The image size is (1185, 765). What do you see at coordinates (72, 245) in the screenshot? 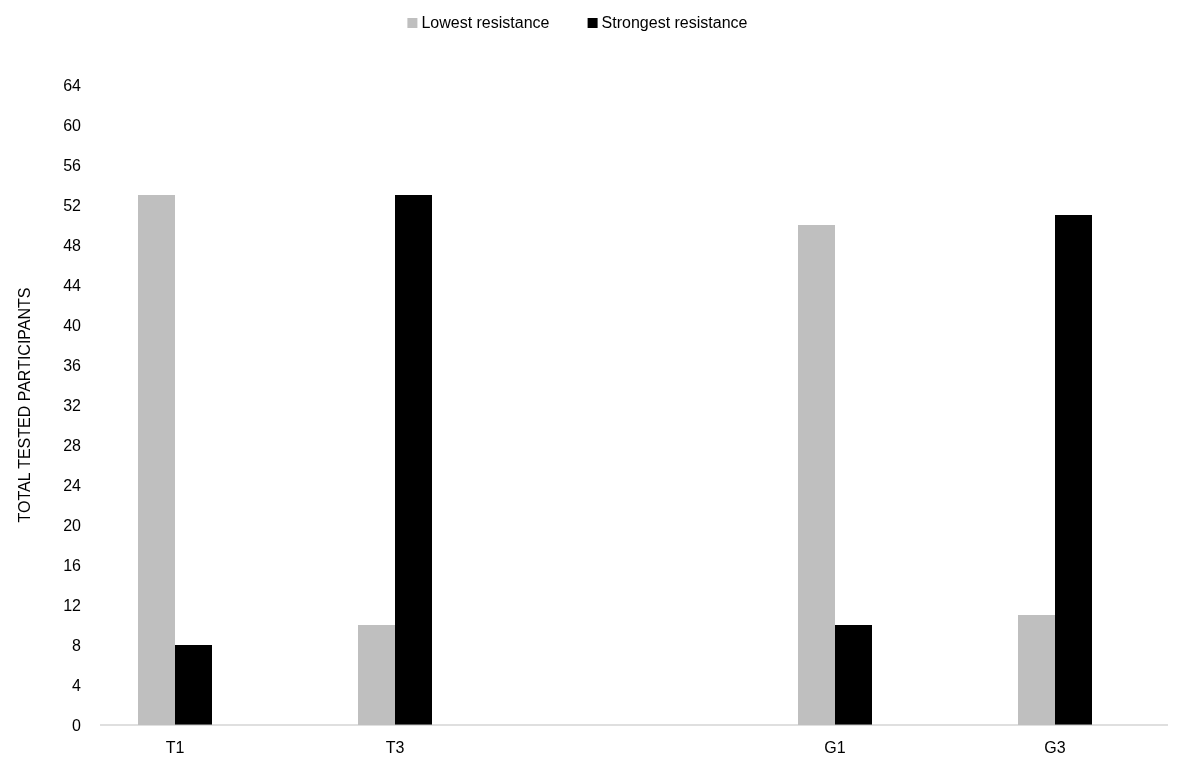
I see `y-tick-label: 48` at bounding box center [72, 245].